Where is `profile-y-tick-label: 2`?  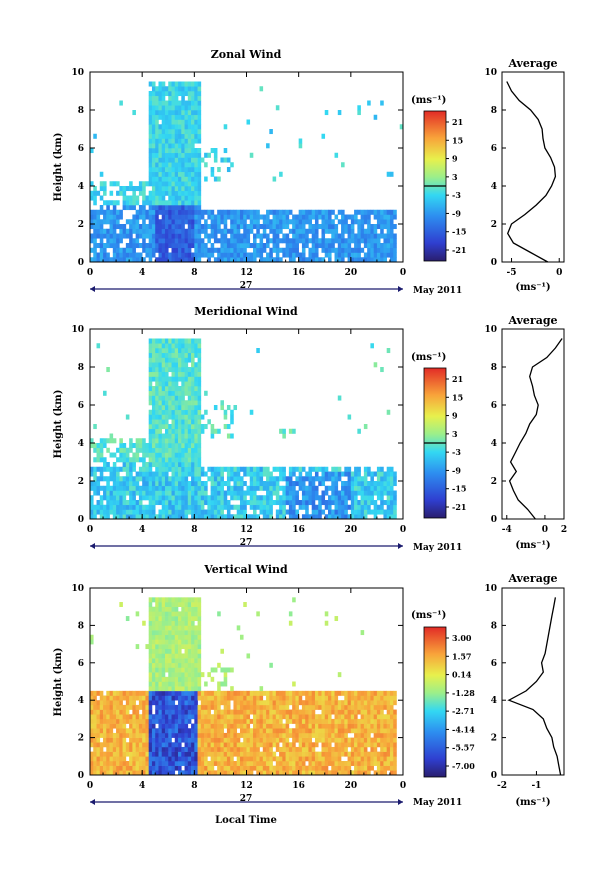 profile-y-tick-label: 2 is located at coordinates (494, 482).